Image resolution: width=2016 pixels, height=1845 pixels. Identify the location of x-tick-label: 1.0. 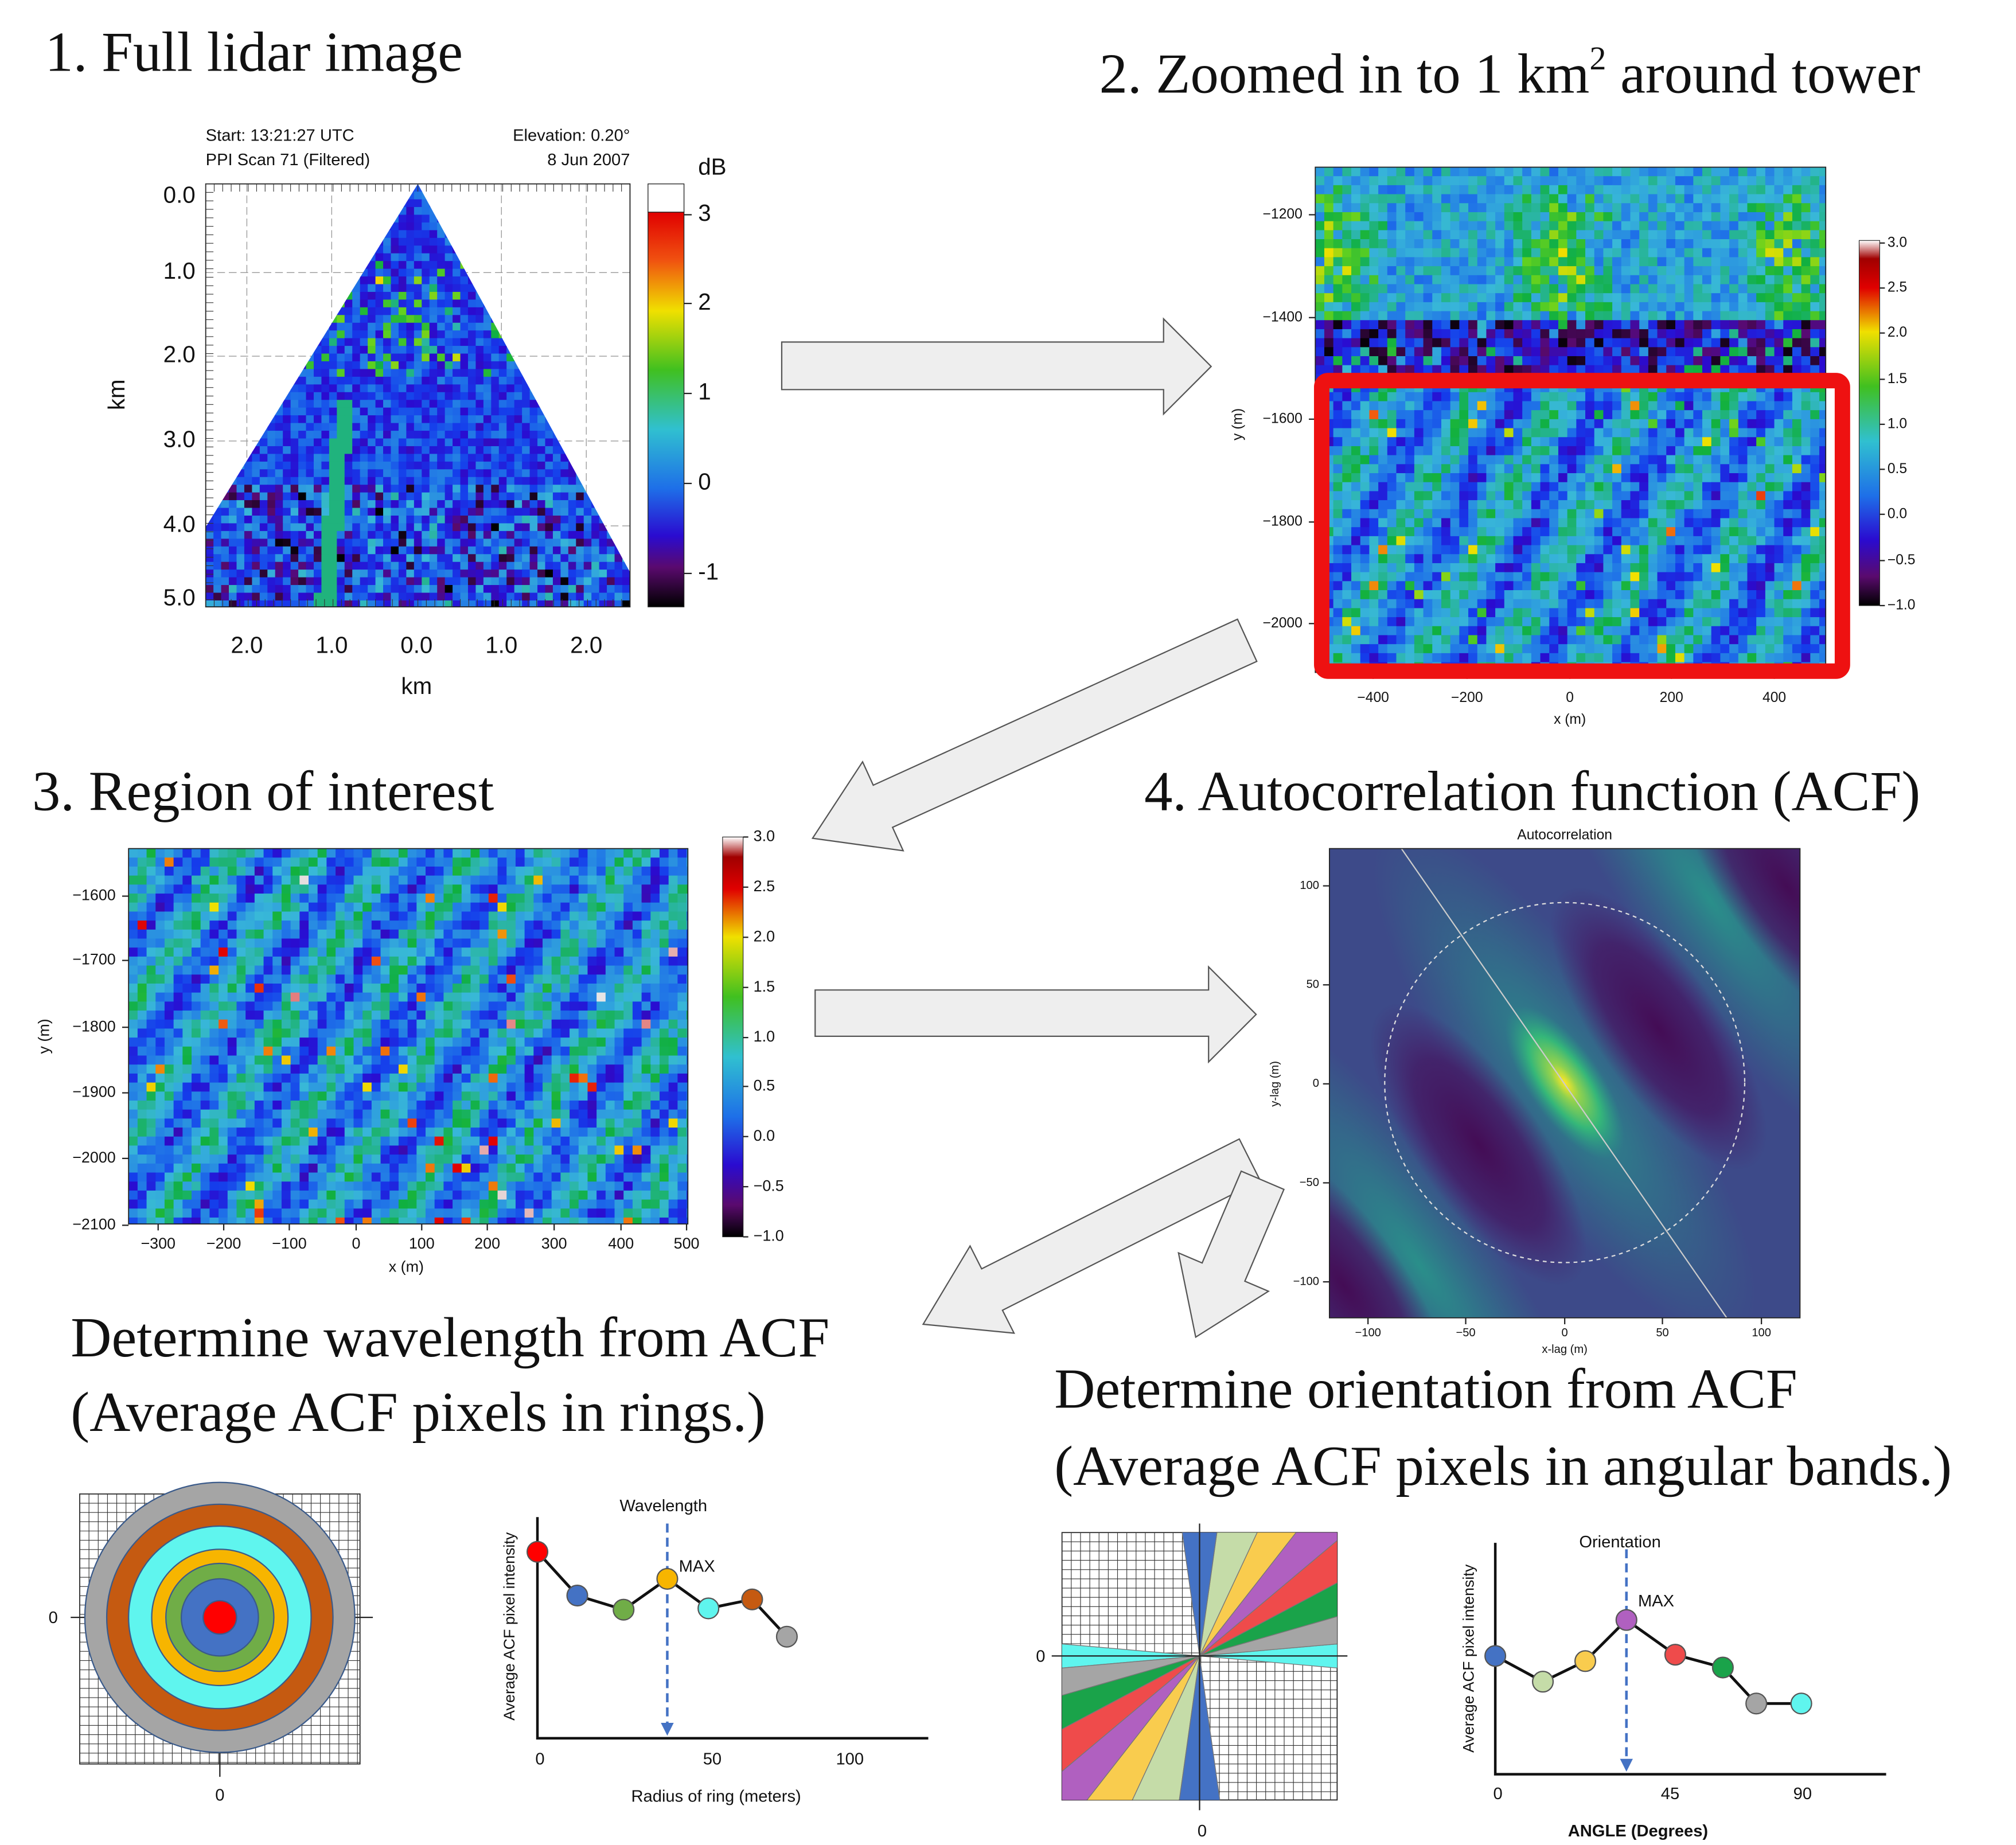
(501, 644).